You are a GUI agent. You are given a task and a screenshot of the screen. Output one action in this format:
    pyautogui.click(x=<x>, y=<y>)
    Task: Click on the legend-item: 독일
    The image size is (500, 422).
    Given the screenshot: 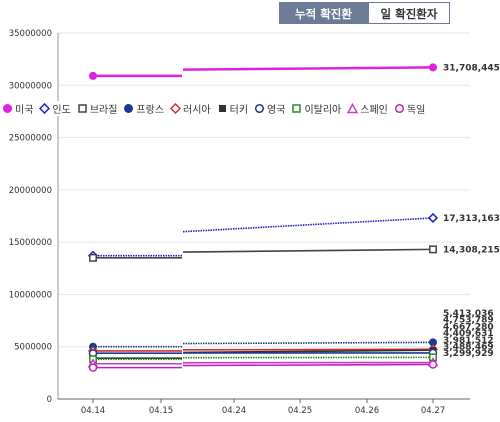 What is the action you would take?
    pyautogui.click(x=409, y=108)
    